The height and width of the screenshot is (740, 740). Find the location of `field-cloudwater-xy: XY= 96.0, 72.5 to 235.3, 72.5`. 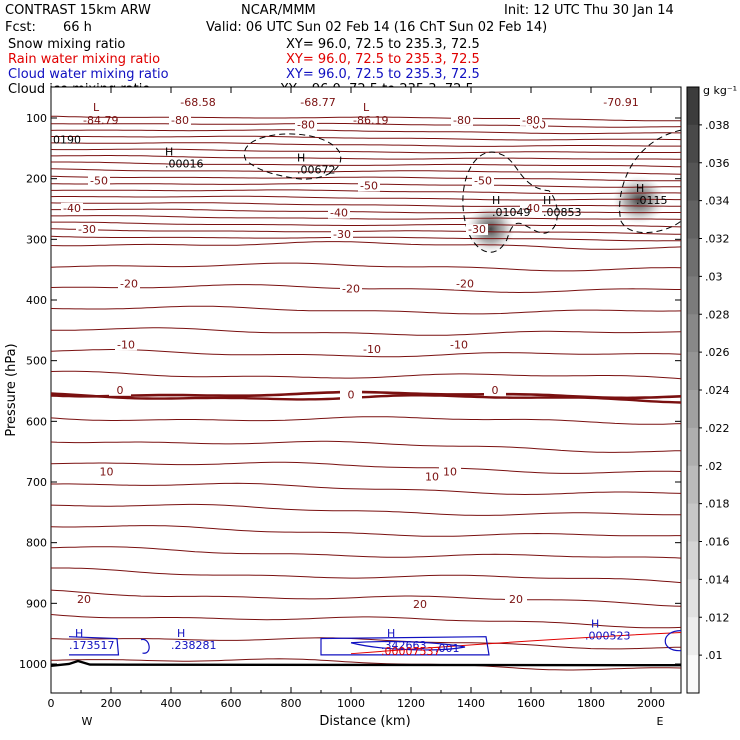

field-cloudwater-xy: XY= 96.0, 72.5 to 235.3, 72.5 is located at coordinates (383, 74).